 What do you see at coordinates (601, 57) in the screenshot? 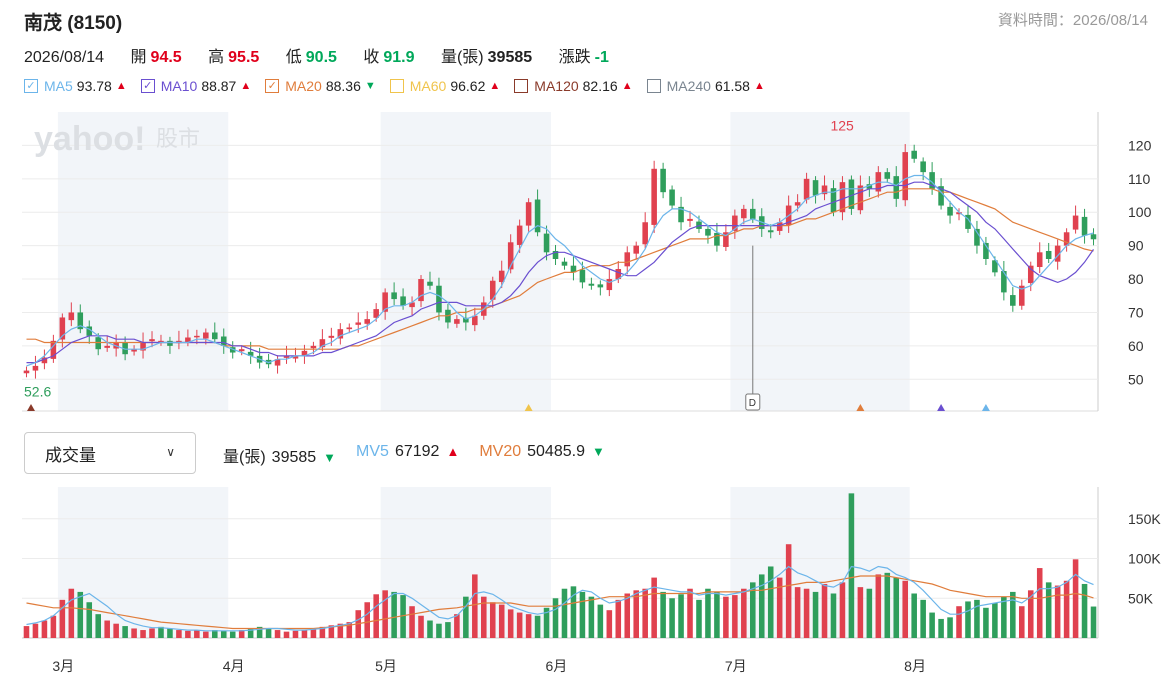
I see `change-value: -1` at bounding box center [601, 57].